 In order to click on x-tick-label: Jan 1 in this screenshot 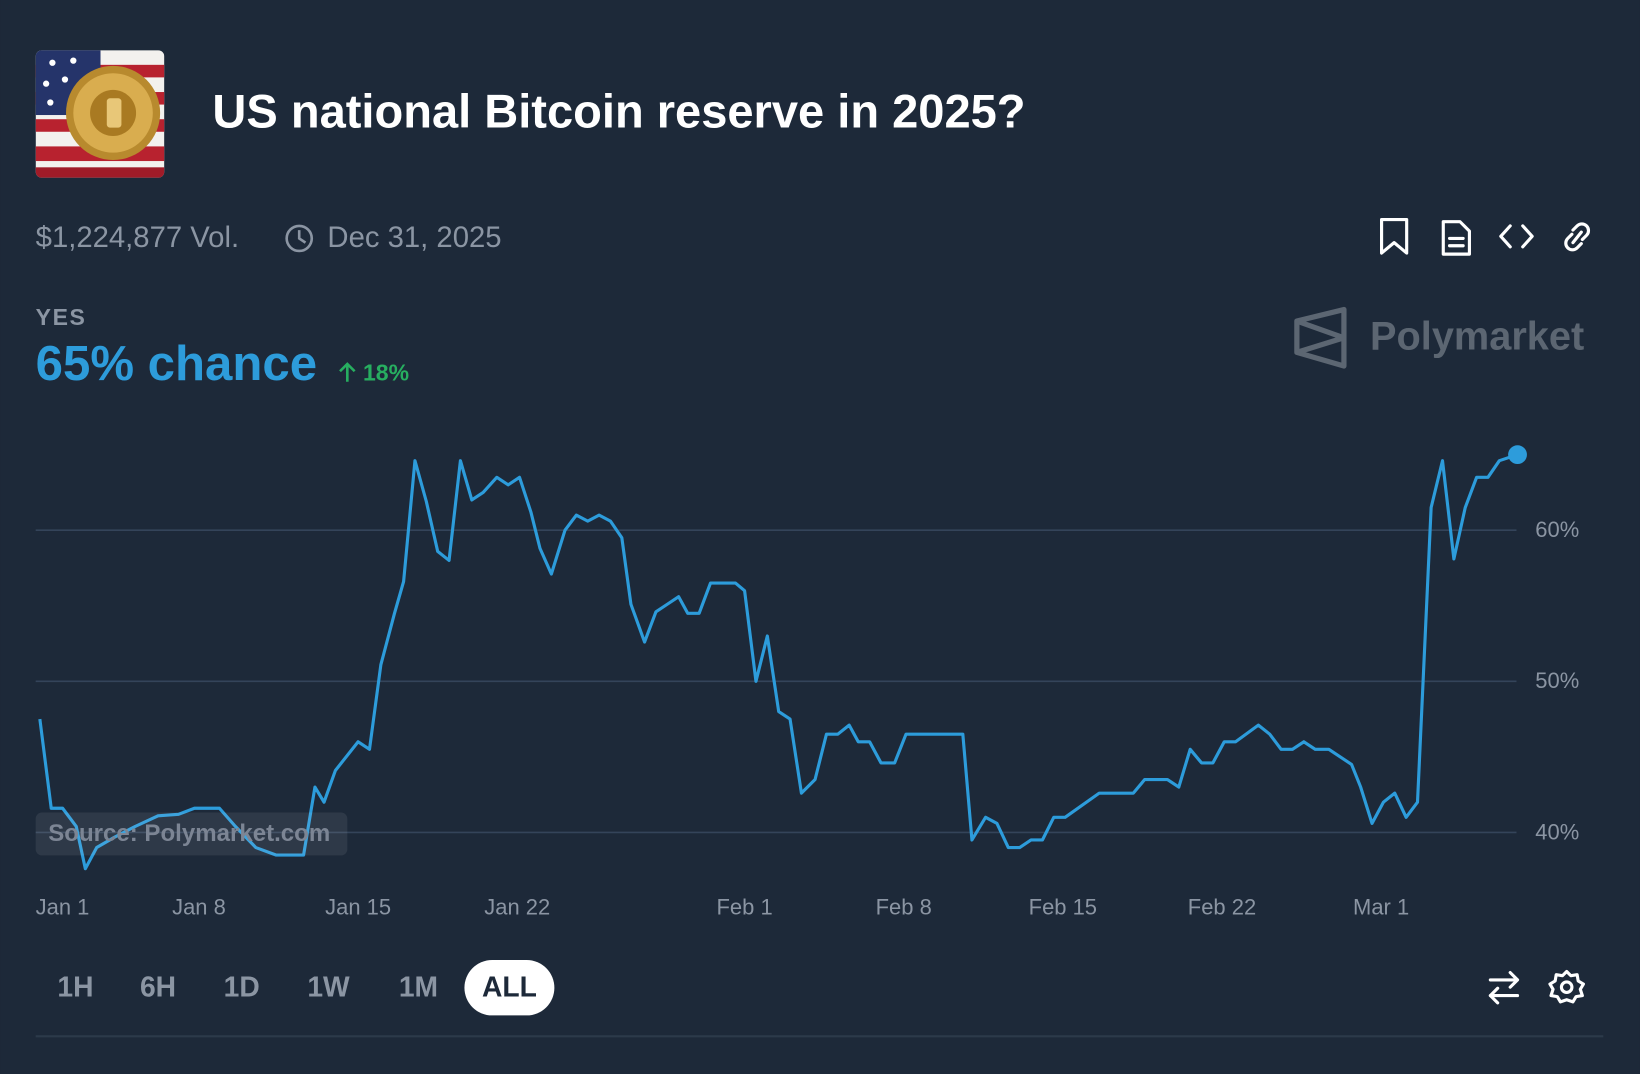, I will do `click(63, 907)`.